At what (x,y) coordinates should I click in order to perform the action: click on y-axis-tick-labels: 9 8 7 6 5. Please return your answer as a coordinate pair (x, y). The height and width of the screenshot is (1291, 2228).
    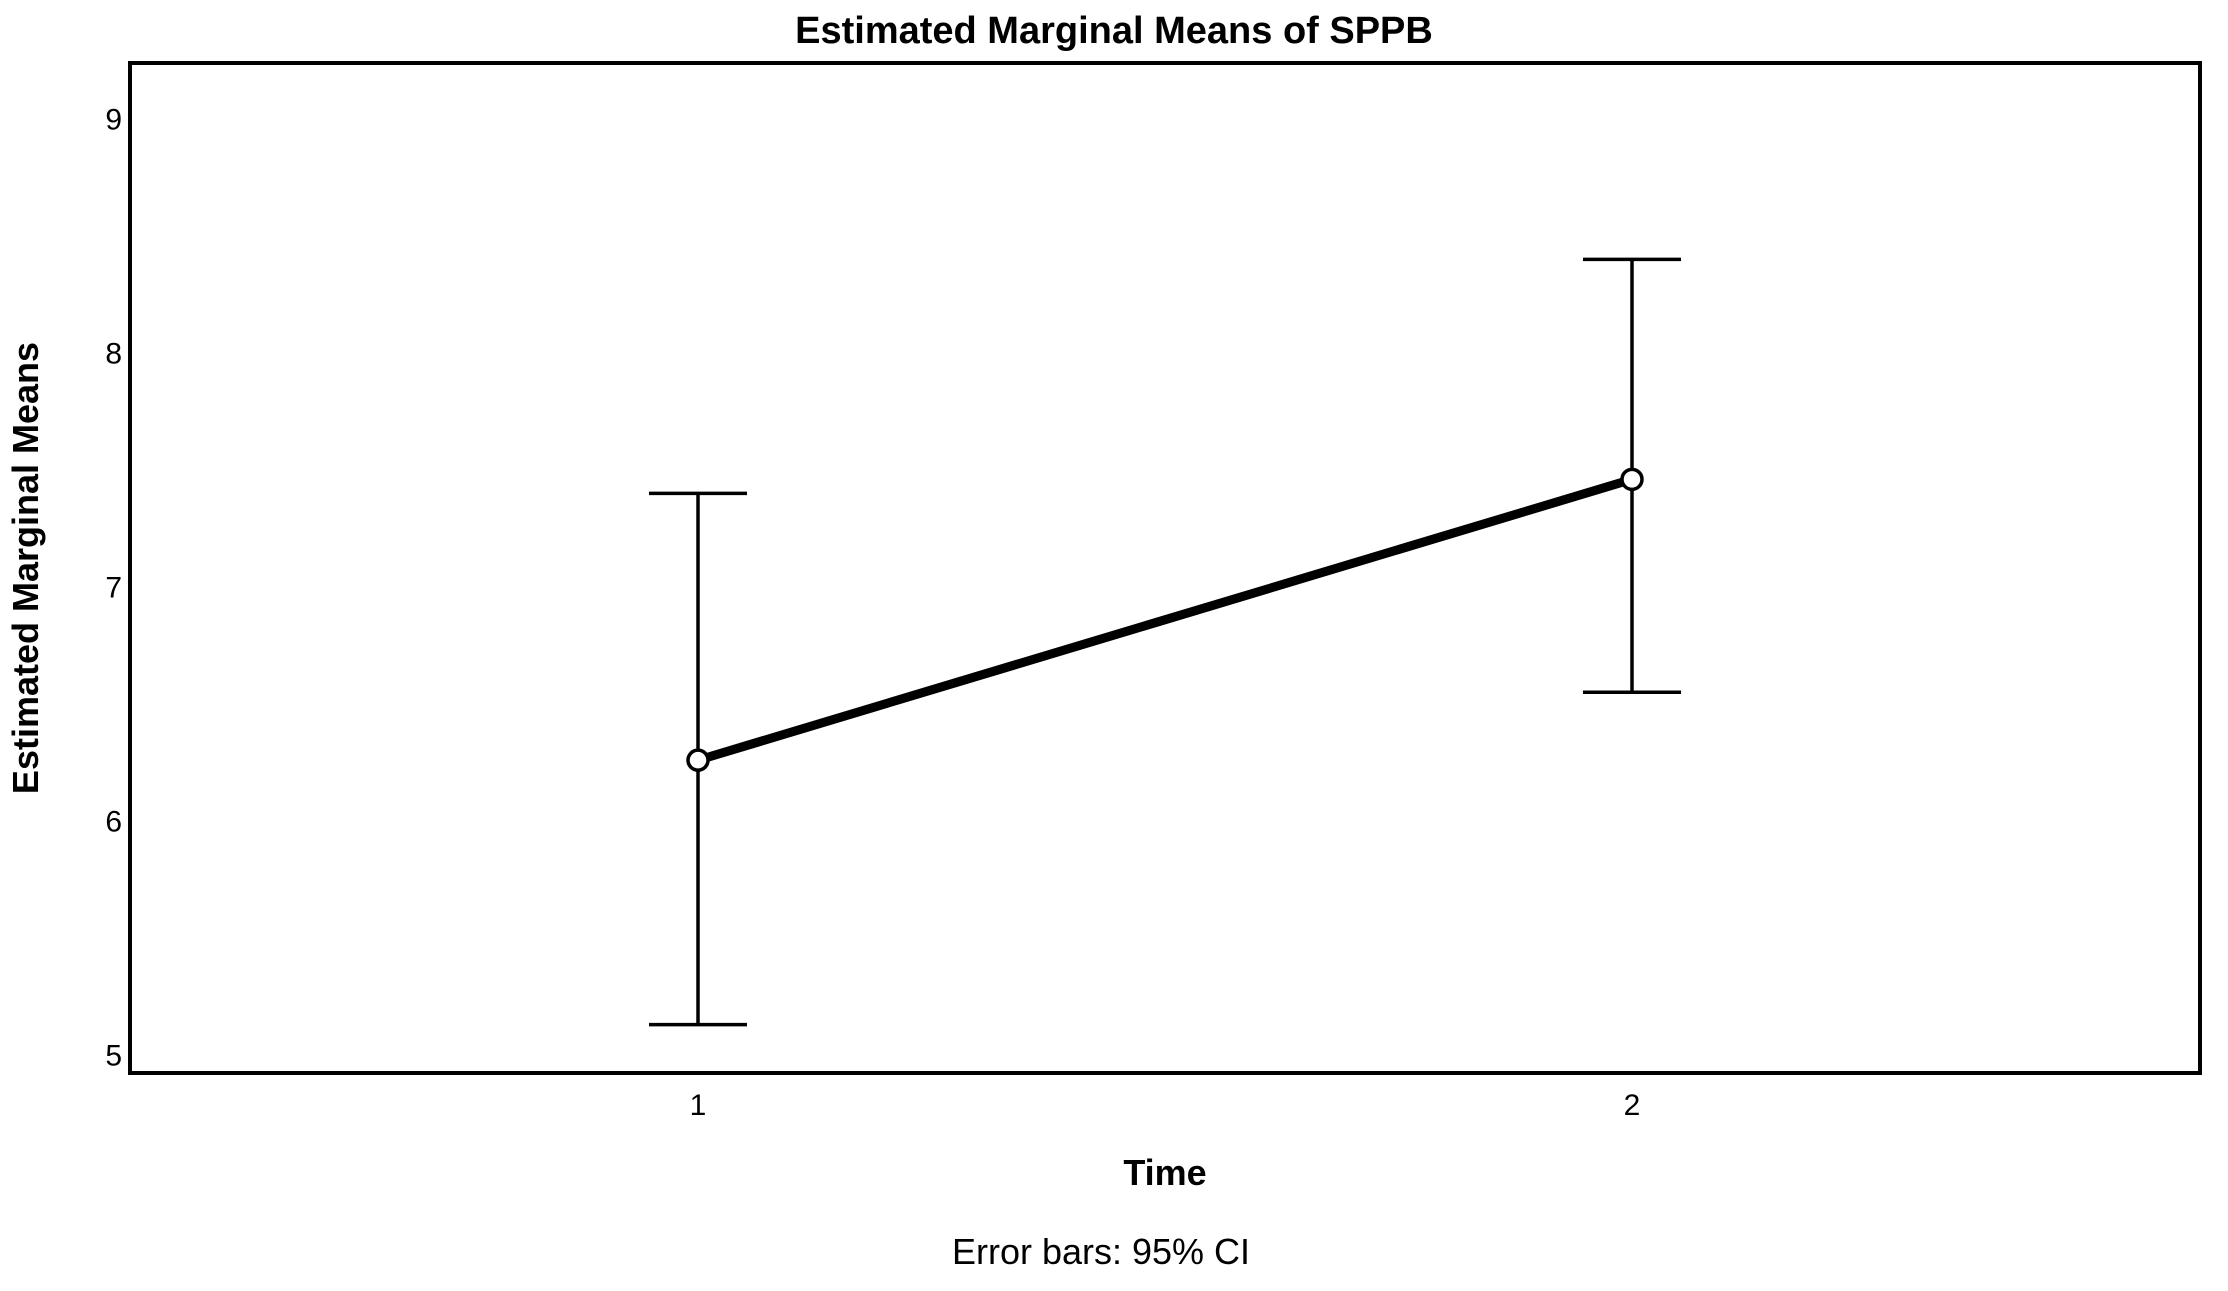
    Looking at the image, I should click on (113, 588).